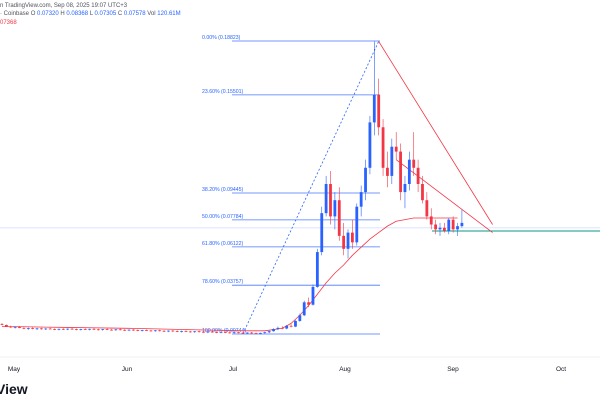  Describe the element at coordinates (14, 369) in the screenshot. I see `x-tick-label-0: May` at that location.